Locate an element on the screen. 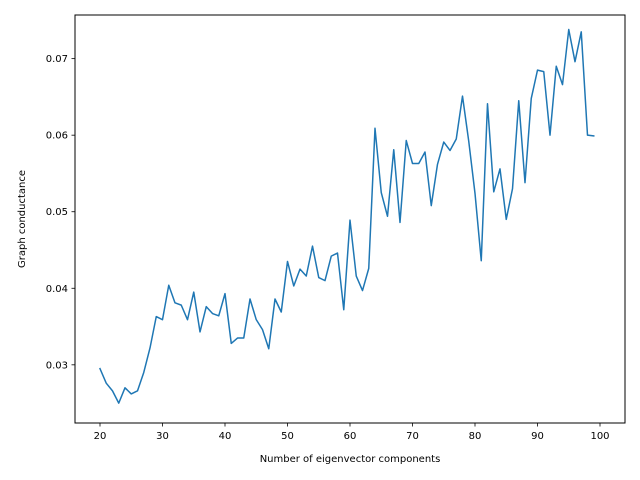 This screenshot has height=480, width=640. x-tick-label: 40 is located at coordinates (225, 436).